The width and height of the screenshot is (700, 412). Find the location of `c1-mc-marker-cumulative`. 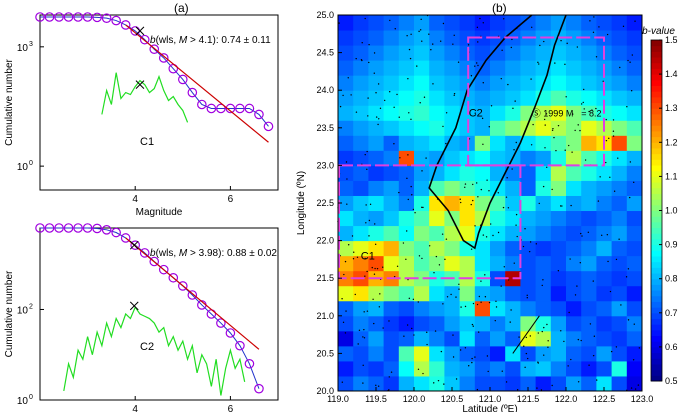

c1-mc-marker-cumulative is located at coordinates (140, 31).